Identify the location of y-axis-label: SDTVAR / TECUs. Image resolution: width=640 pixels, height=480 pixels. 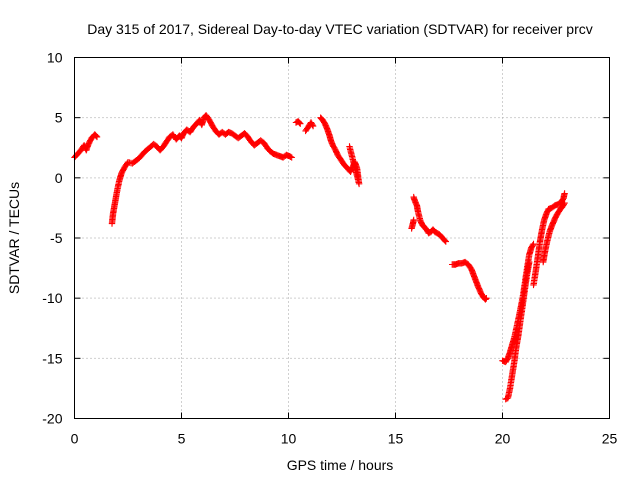
(14, 238).